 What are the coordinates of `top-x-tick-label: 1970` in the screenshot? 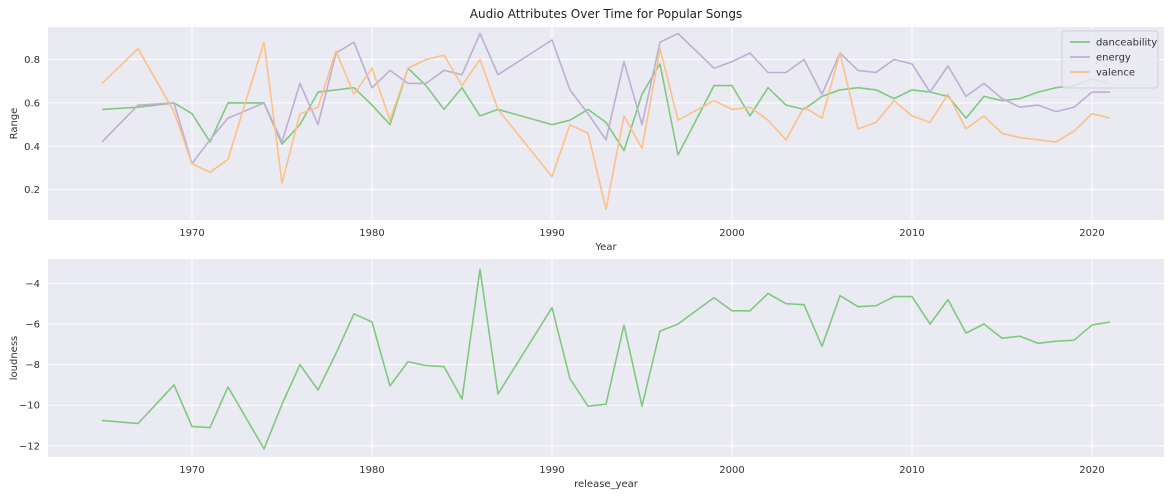 It's located at (191, 233).